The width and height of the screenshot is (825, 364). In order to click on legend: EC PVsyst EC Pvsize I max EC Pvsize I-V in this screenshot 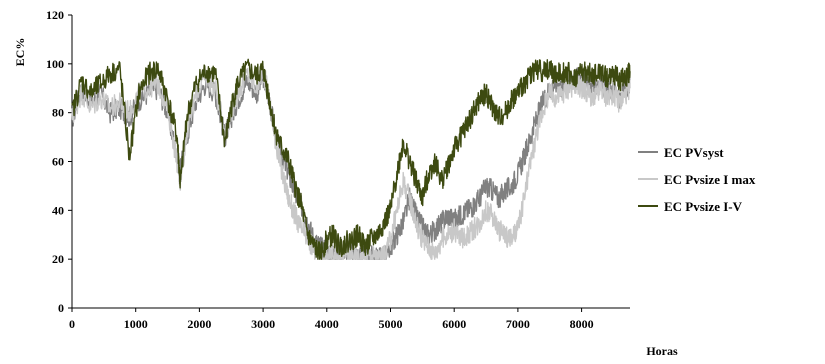, I will do `click(697, 179)`.